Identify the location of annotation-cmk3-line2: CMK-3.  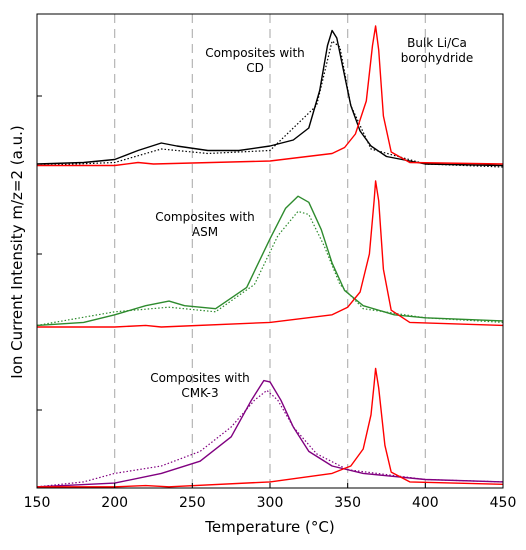
(199, 393).